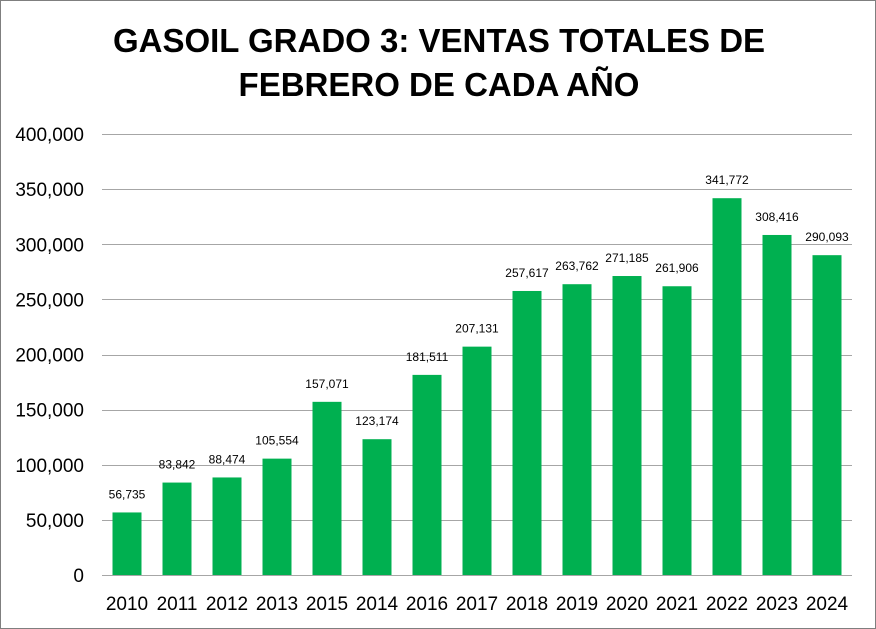 The image size is (876, 629). I want to click on chart-title-line-1: GASOIL GRADO 3: VENTAS TOTALES DE, so click(439, 40).